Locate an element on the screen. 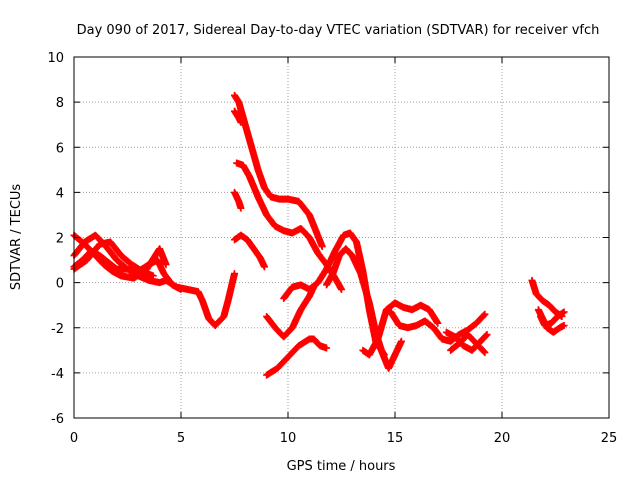  y-tick-label: 4 is located at coordinates (60, 193).